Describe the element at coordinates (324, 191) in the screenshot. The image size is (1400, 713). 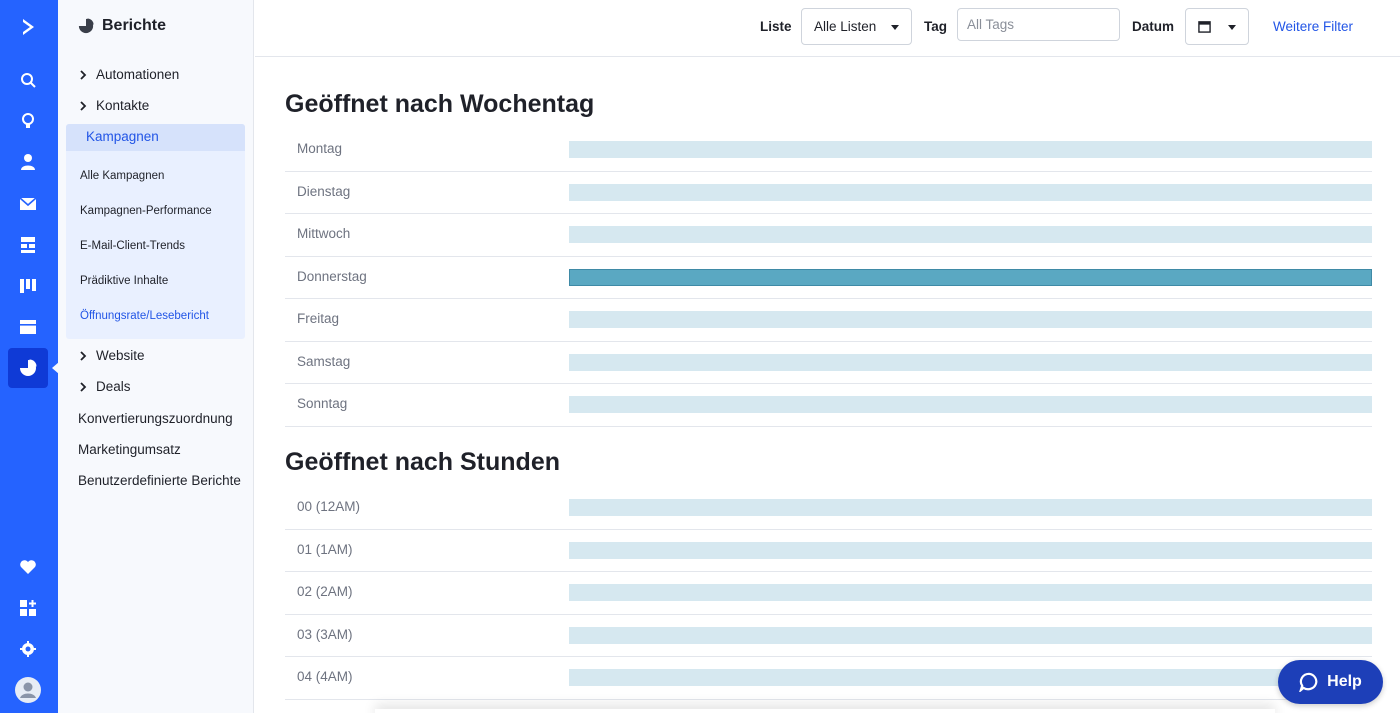
I see `row-label: Dienstag` at that location.